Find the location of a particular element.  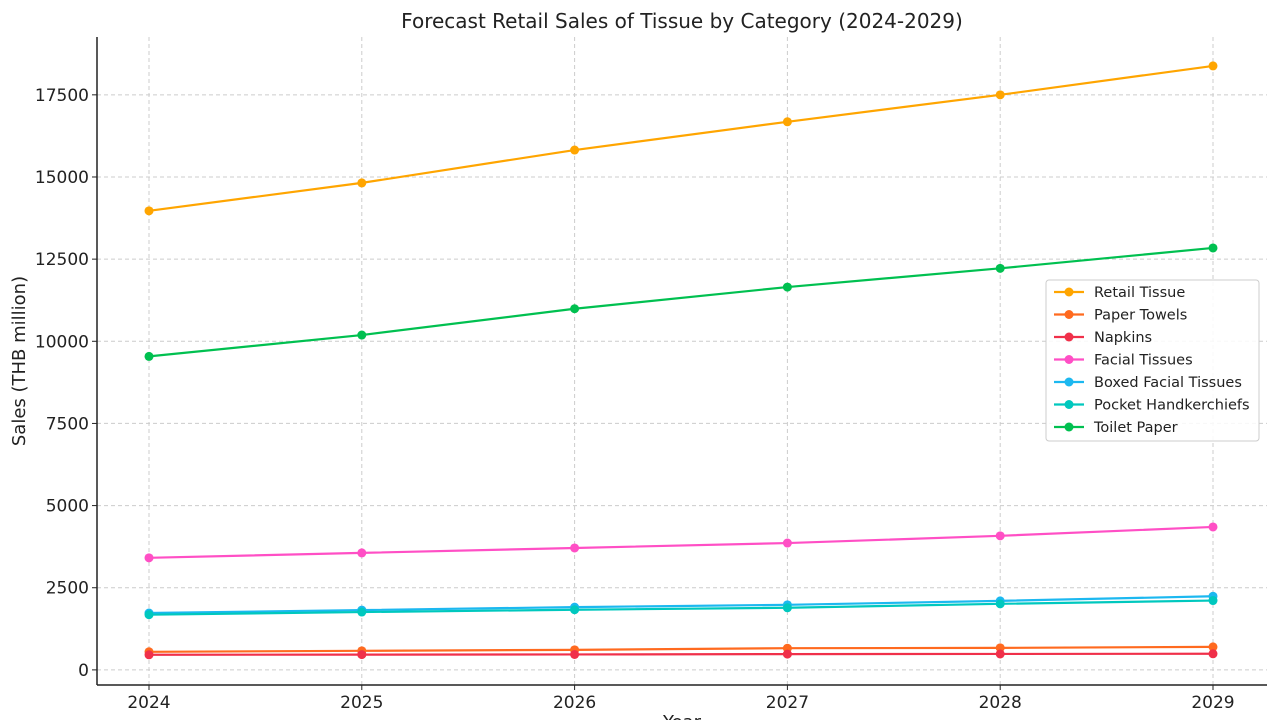

legend-marker-boxed-facial-tissues is located at coordinates (1069, 382).